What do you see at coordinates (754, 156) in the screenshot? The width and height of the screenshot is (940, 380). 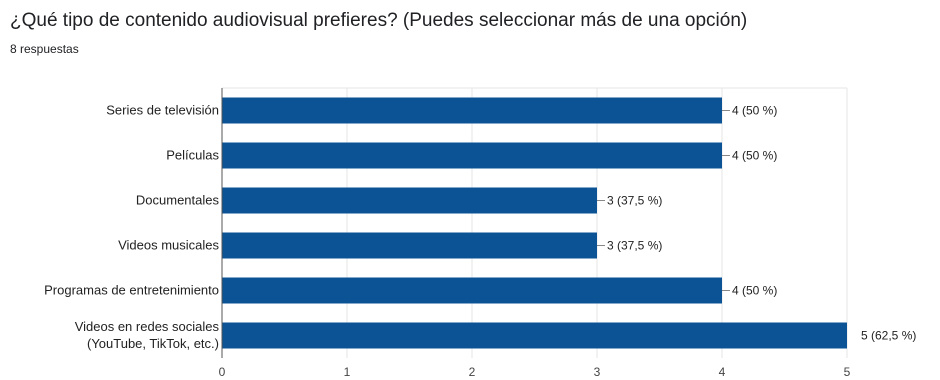 I see `value-label-1: 4 (50 %)` at bounding box center [754, 156].